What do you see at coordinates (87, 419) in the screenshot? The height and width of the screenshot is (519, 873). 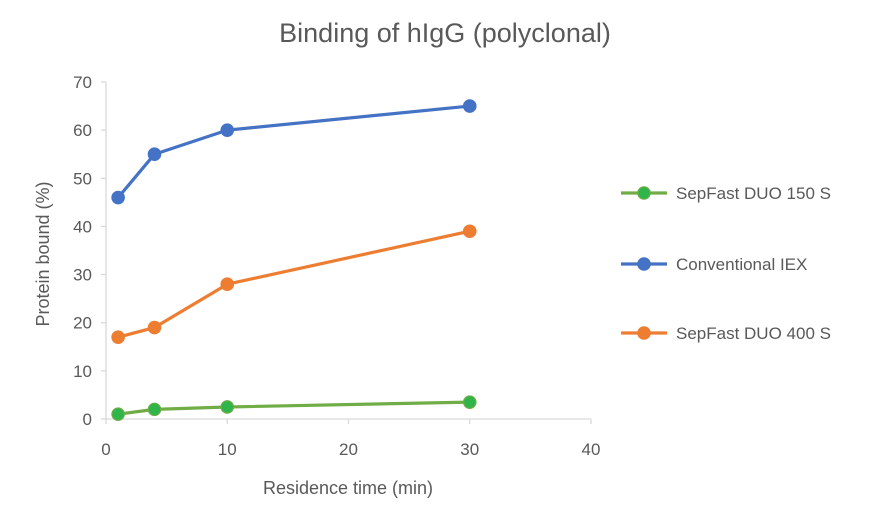 I see `y-tick-label: 0` at bounding box center [87, 419].